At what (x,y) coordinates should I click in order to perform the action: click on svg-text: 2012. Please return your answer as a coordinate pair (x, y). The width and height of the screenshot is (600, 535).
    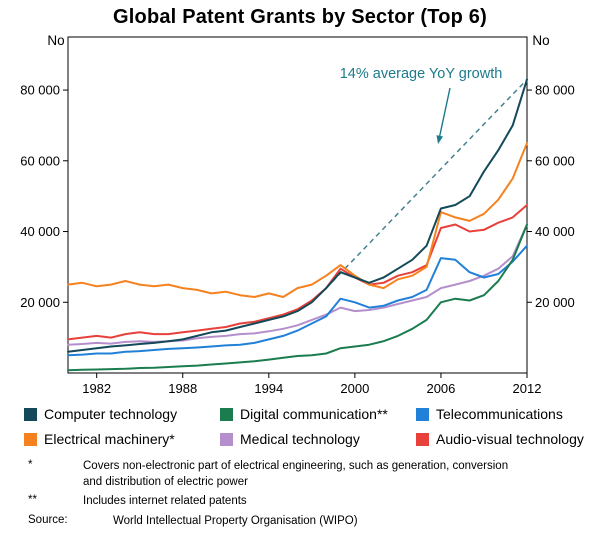
    Looking at the image, I should click on (527, 388).